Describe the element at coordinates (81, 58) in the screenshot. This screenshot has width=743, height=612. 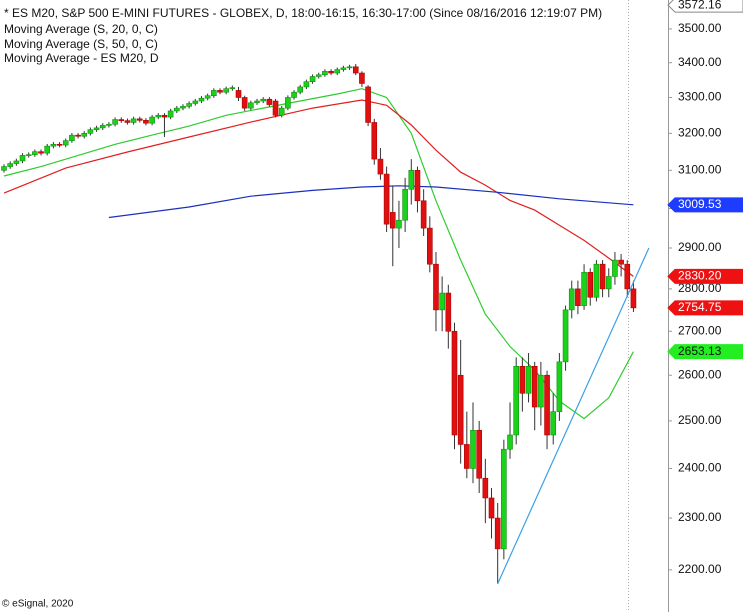
I see `legend-entry: Moving Average - ES M20, D` at that location.